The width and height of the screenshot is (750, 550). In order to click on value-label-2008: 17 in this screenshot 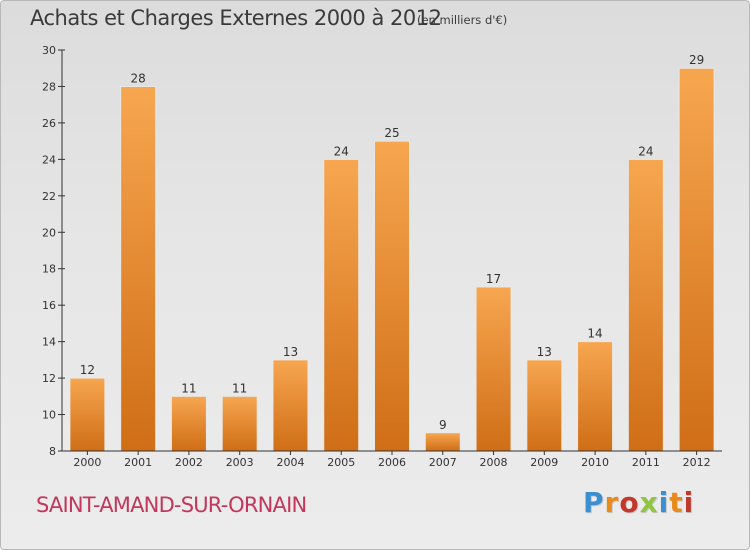, I will do `click(493, 279)`.